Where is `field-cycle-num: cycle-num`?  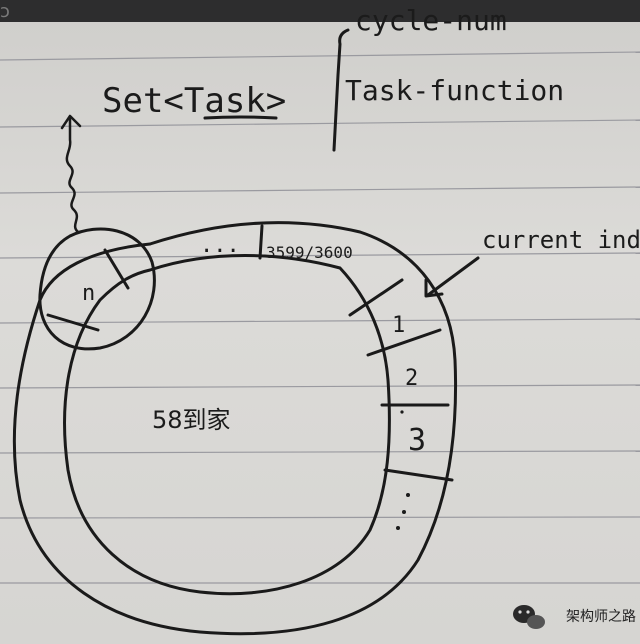 field-cycle-num: cycle-num is located at coordinates (431, 20).